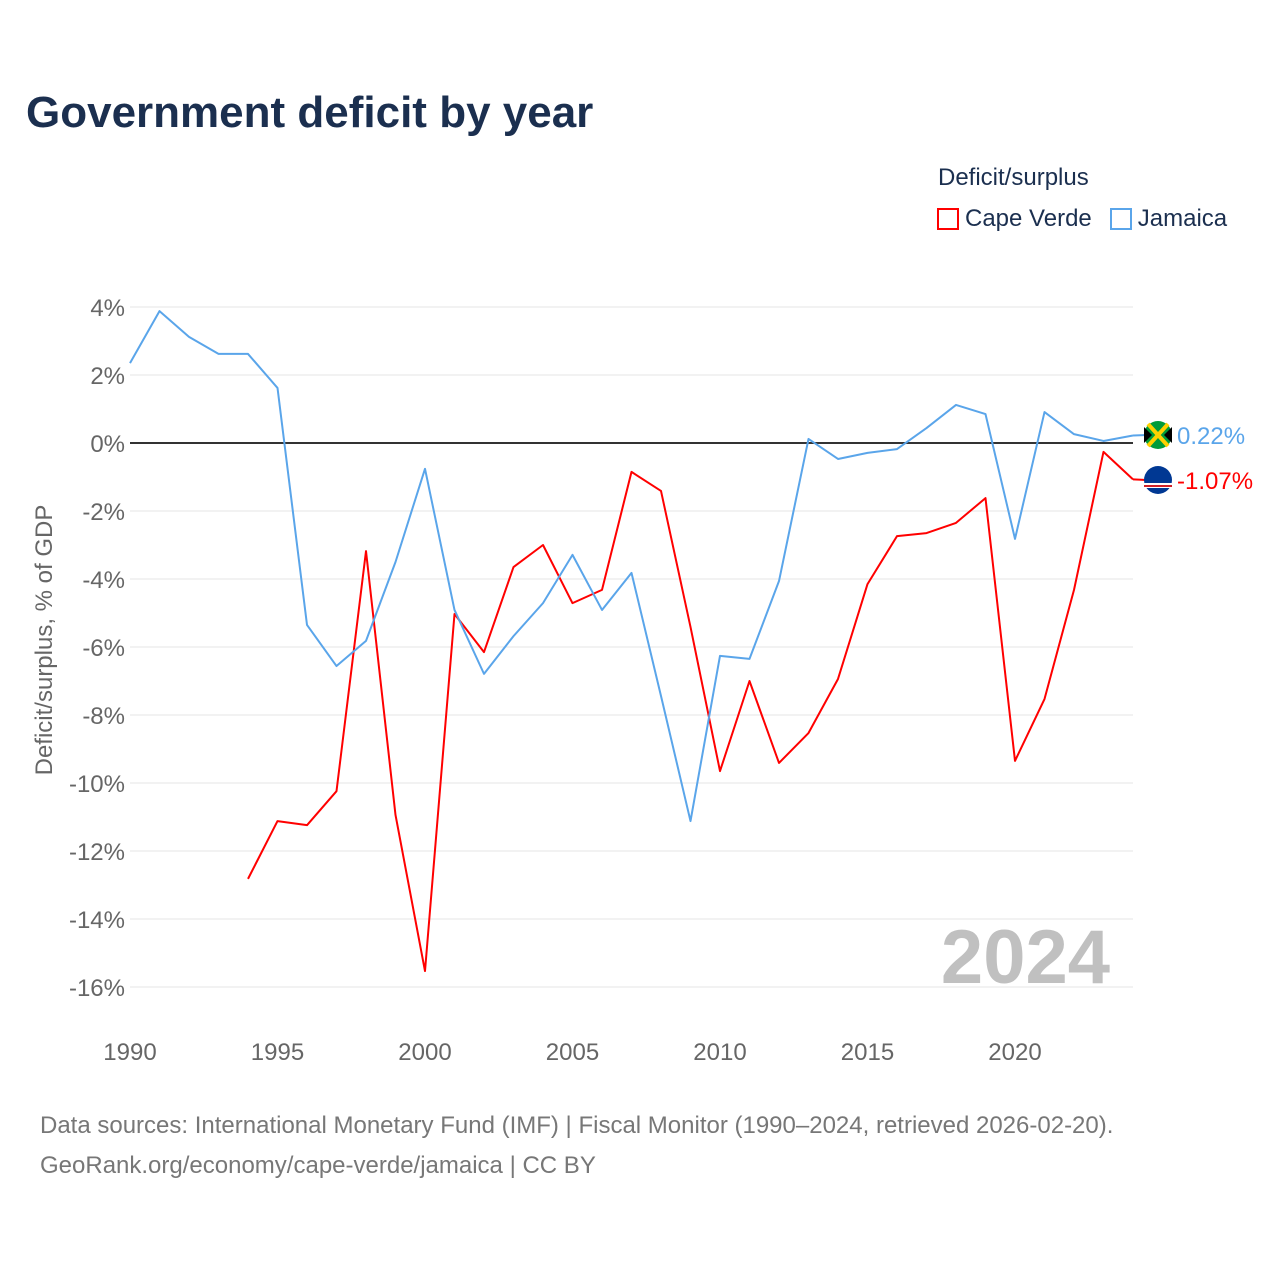  Describe the element at coordinates (107, 308) in the screenshot. I see `y-tick-label: 4%` at that location.